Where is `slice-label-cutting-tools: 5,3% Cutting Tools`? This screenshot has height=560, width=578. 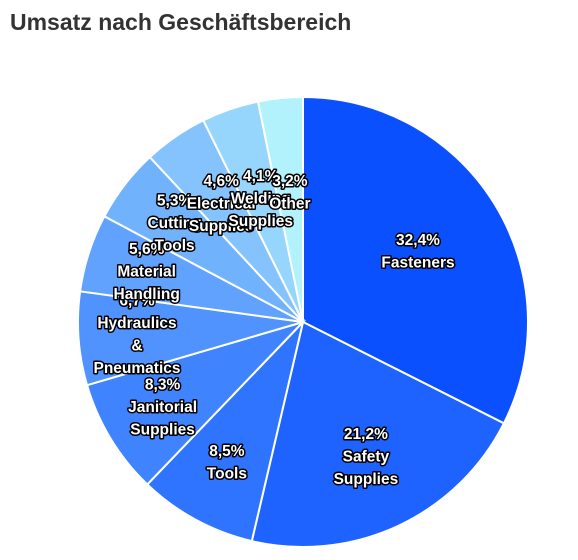
slice-label-cutting-tools: 5,3% Cutting Tools is located at coordinates (174, 224).